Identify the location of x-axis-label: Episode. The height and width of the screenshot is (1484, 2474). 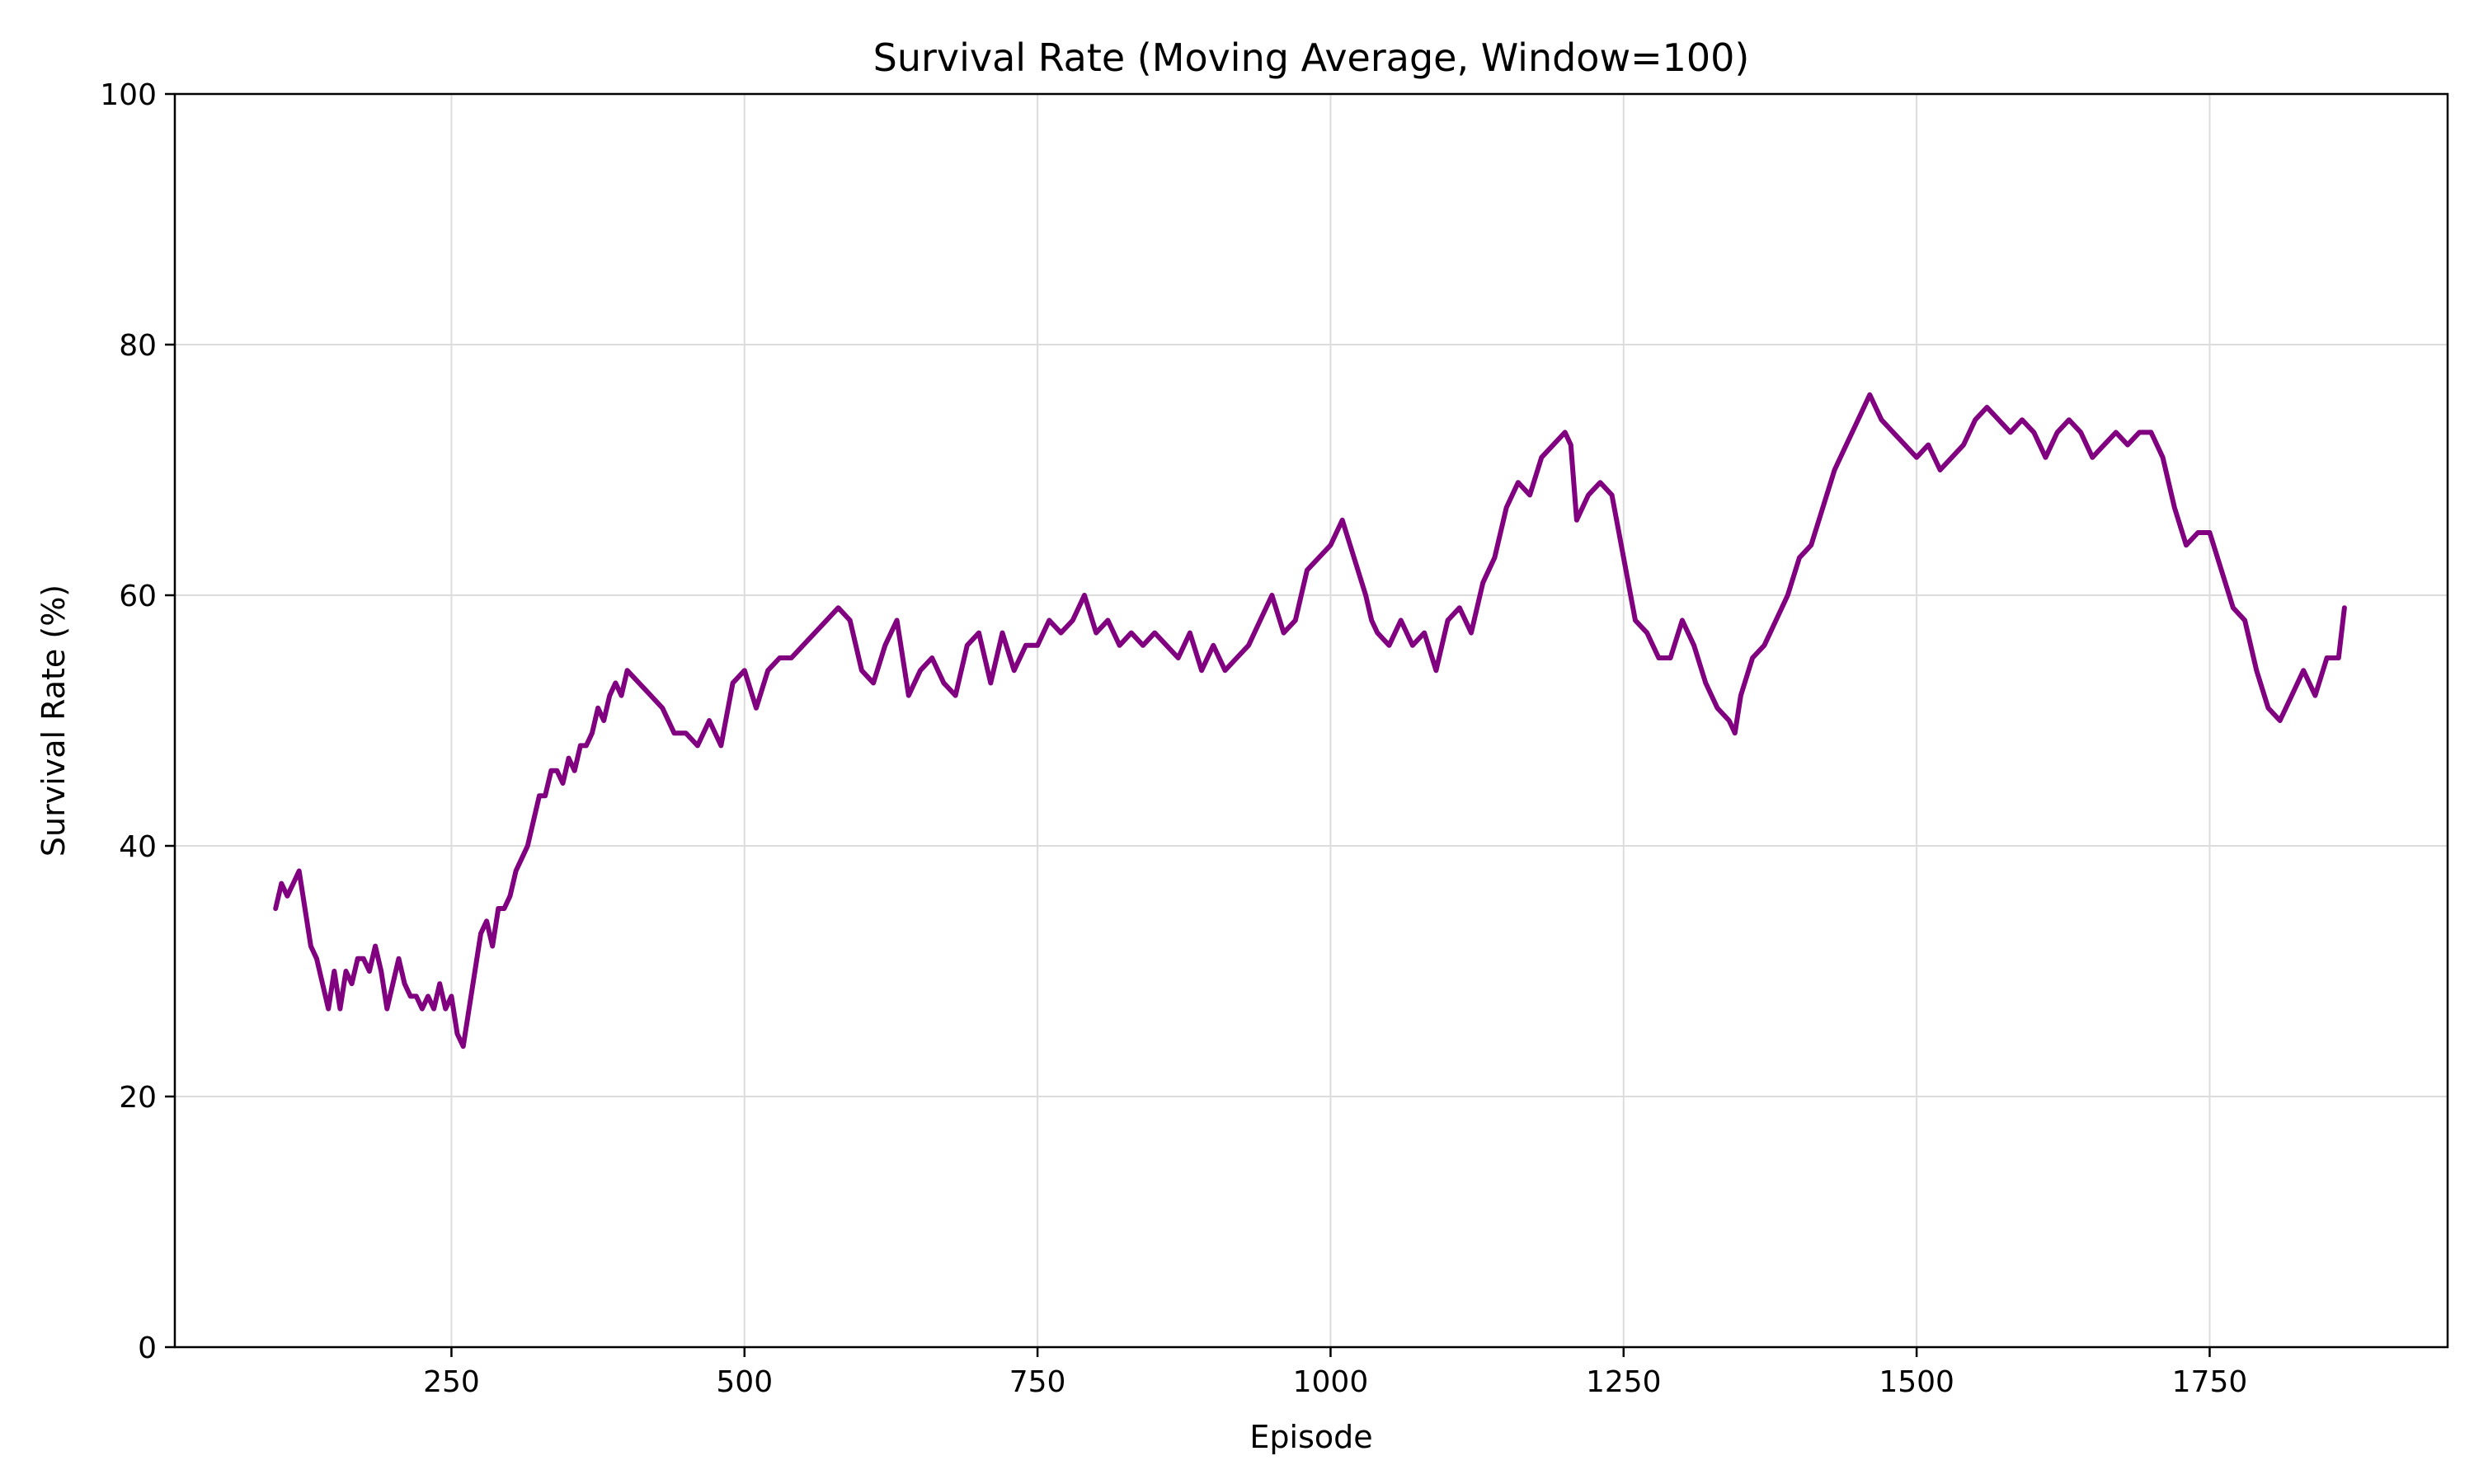
(1310, 1437).